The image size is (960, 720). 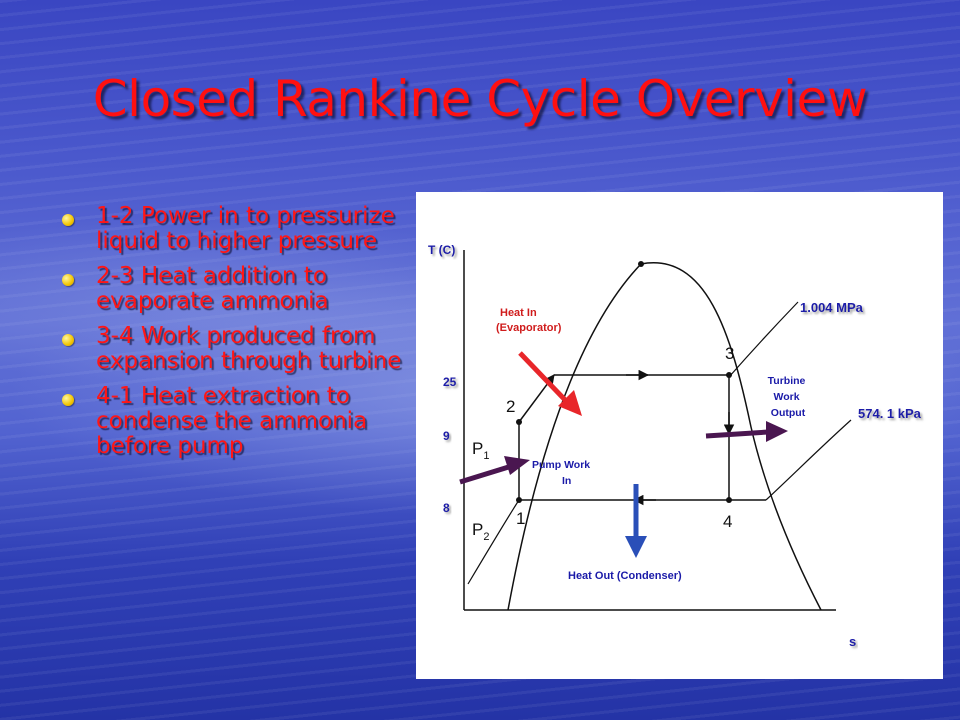 What do you see at coordinates (480, 450) in the screenshot?
I see `p1-label: P1` at bounding box center [480, 450].